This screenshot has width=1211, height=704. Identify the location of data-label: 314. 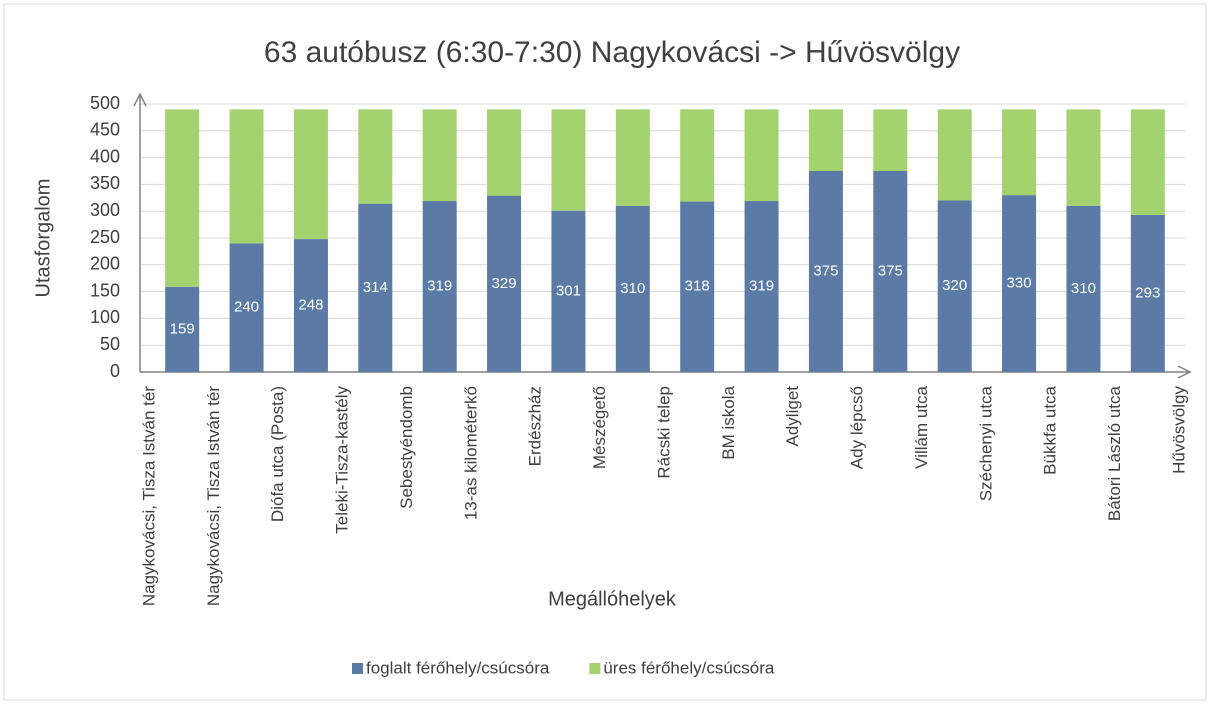
(375, 287).